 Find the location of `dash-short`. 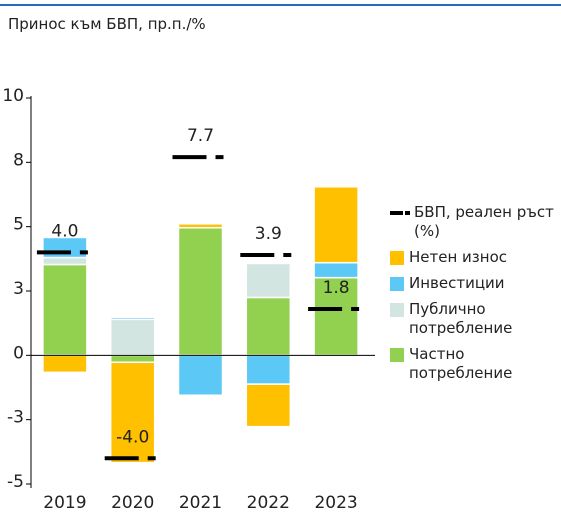

dash-short is located at coordinates (407, 213).